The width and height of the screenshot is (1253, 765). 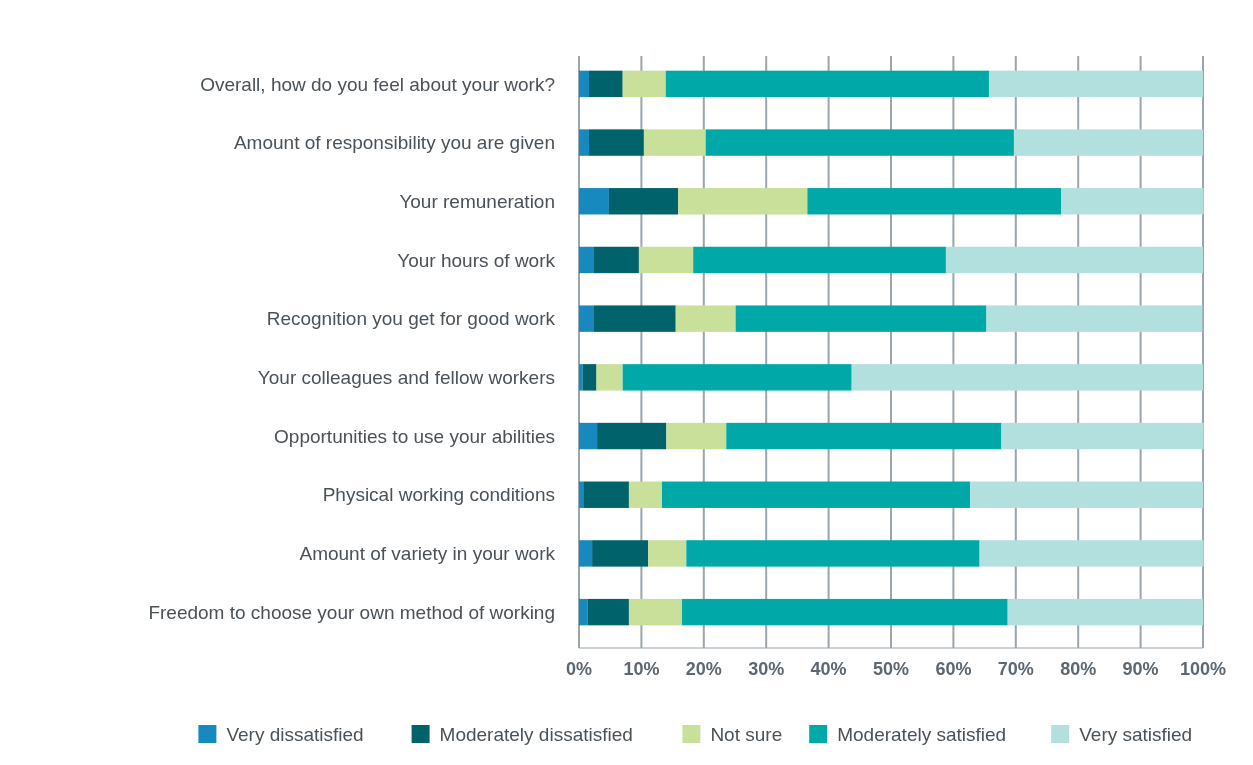 What do you see at coordinates (922, 734) in the screenshot?
I see `legend-label: Moderately satisfied` at bounding box center [922, 734].